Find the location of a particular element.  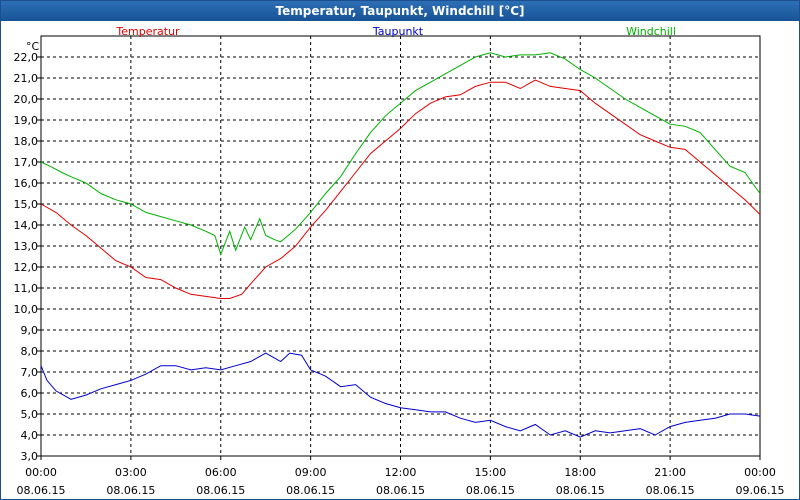

y-tick-label: 21,0 is located at coordinates (26, 78).